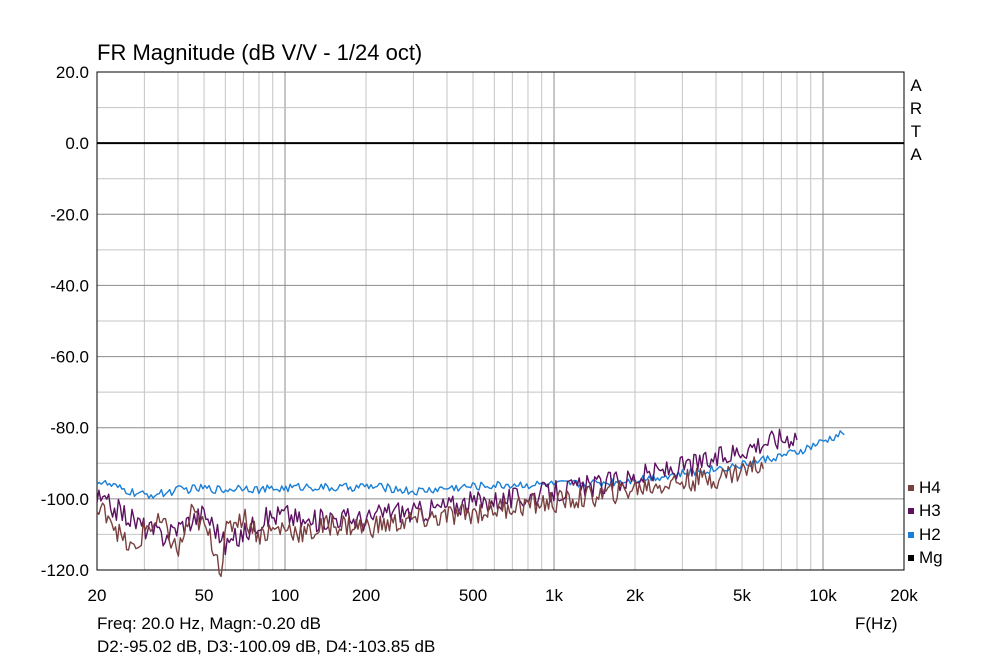  What do you see at coordinates (554, 595) in the screenshot?
I see `x-tick-label: 1k` at bounding box center [554, 595].